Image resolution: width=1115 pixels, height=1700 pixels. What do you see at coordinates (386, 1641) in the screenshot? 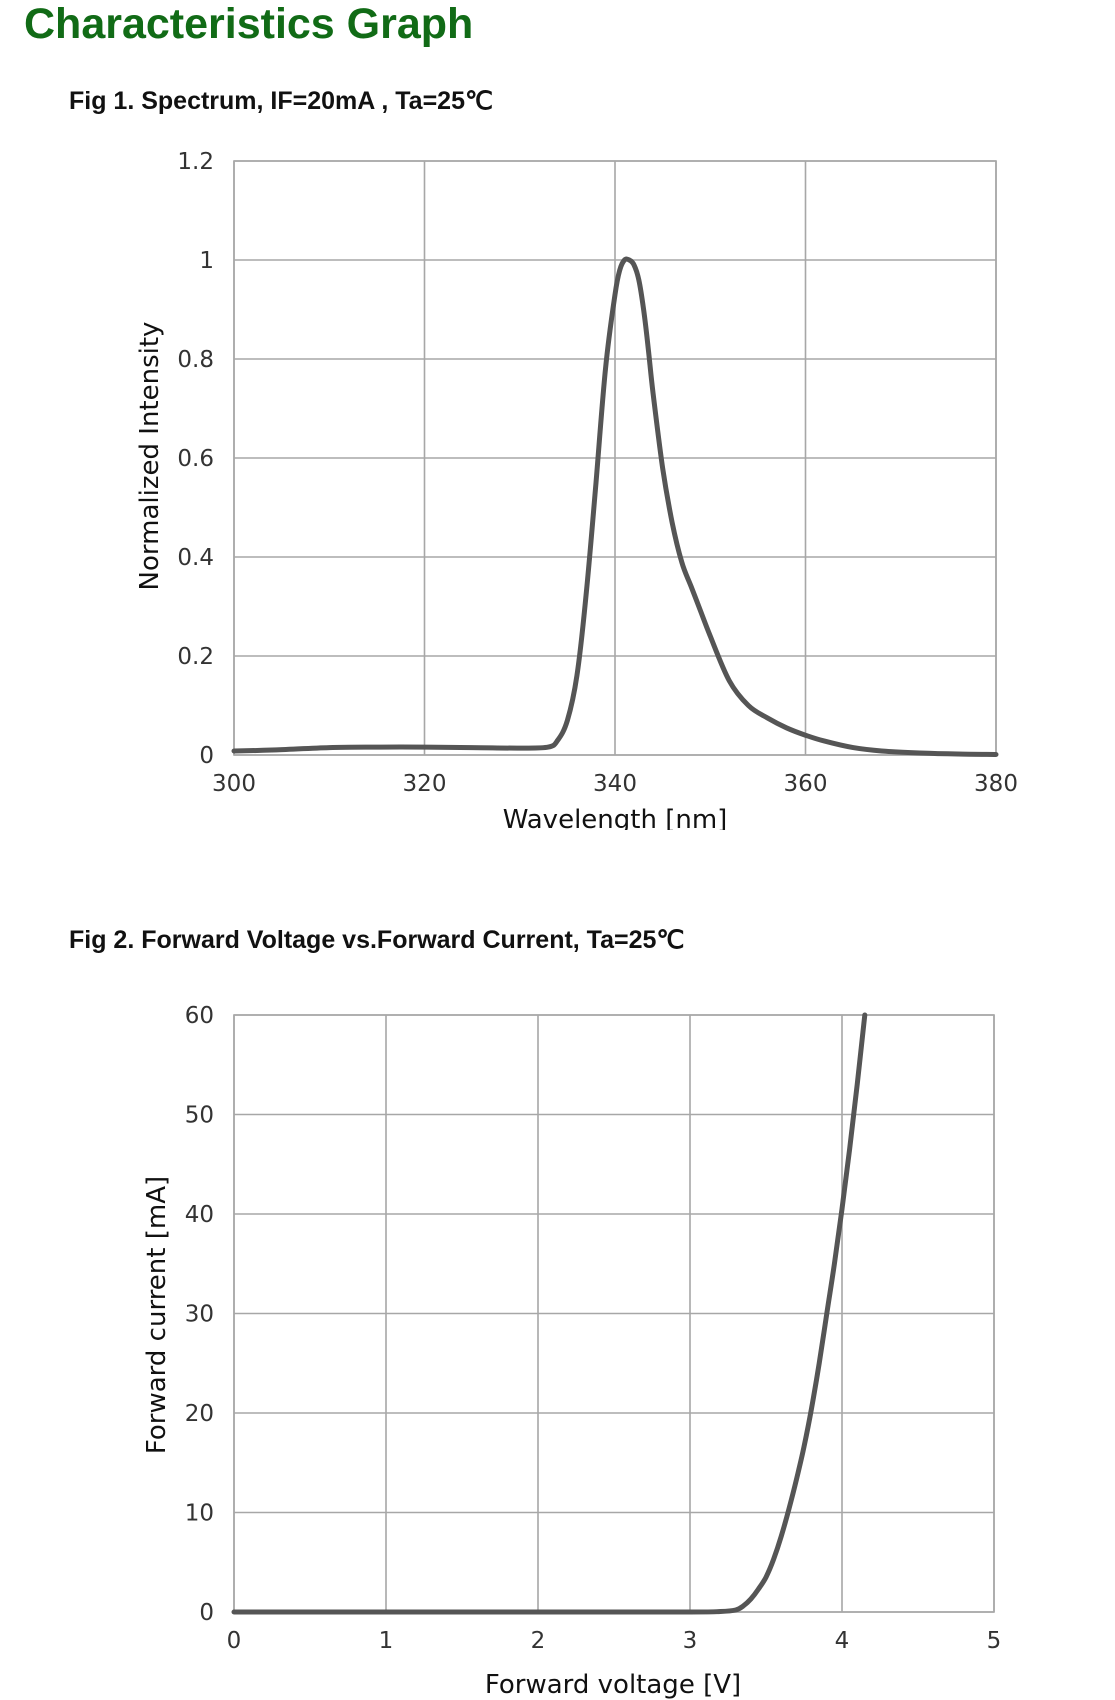
I see `x-tick-label: 1` at bounding box center [386, 1641].